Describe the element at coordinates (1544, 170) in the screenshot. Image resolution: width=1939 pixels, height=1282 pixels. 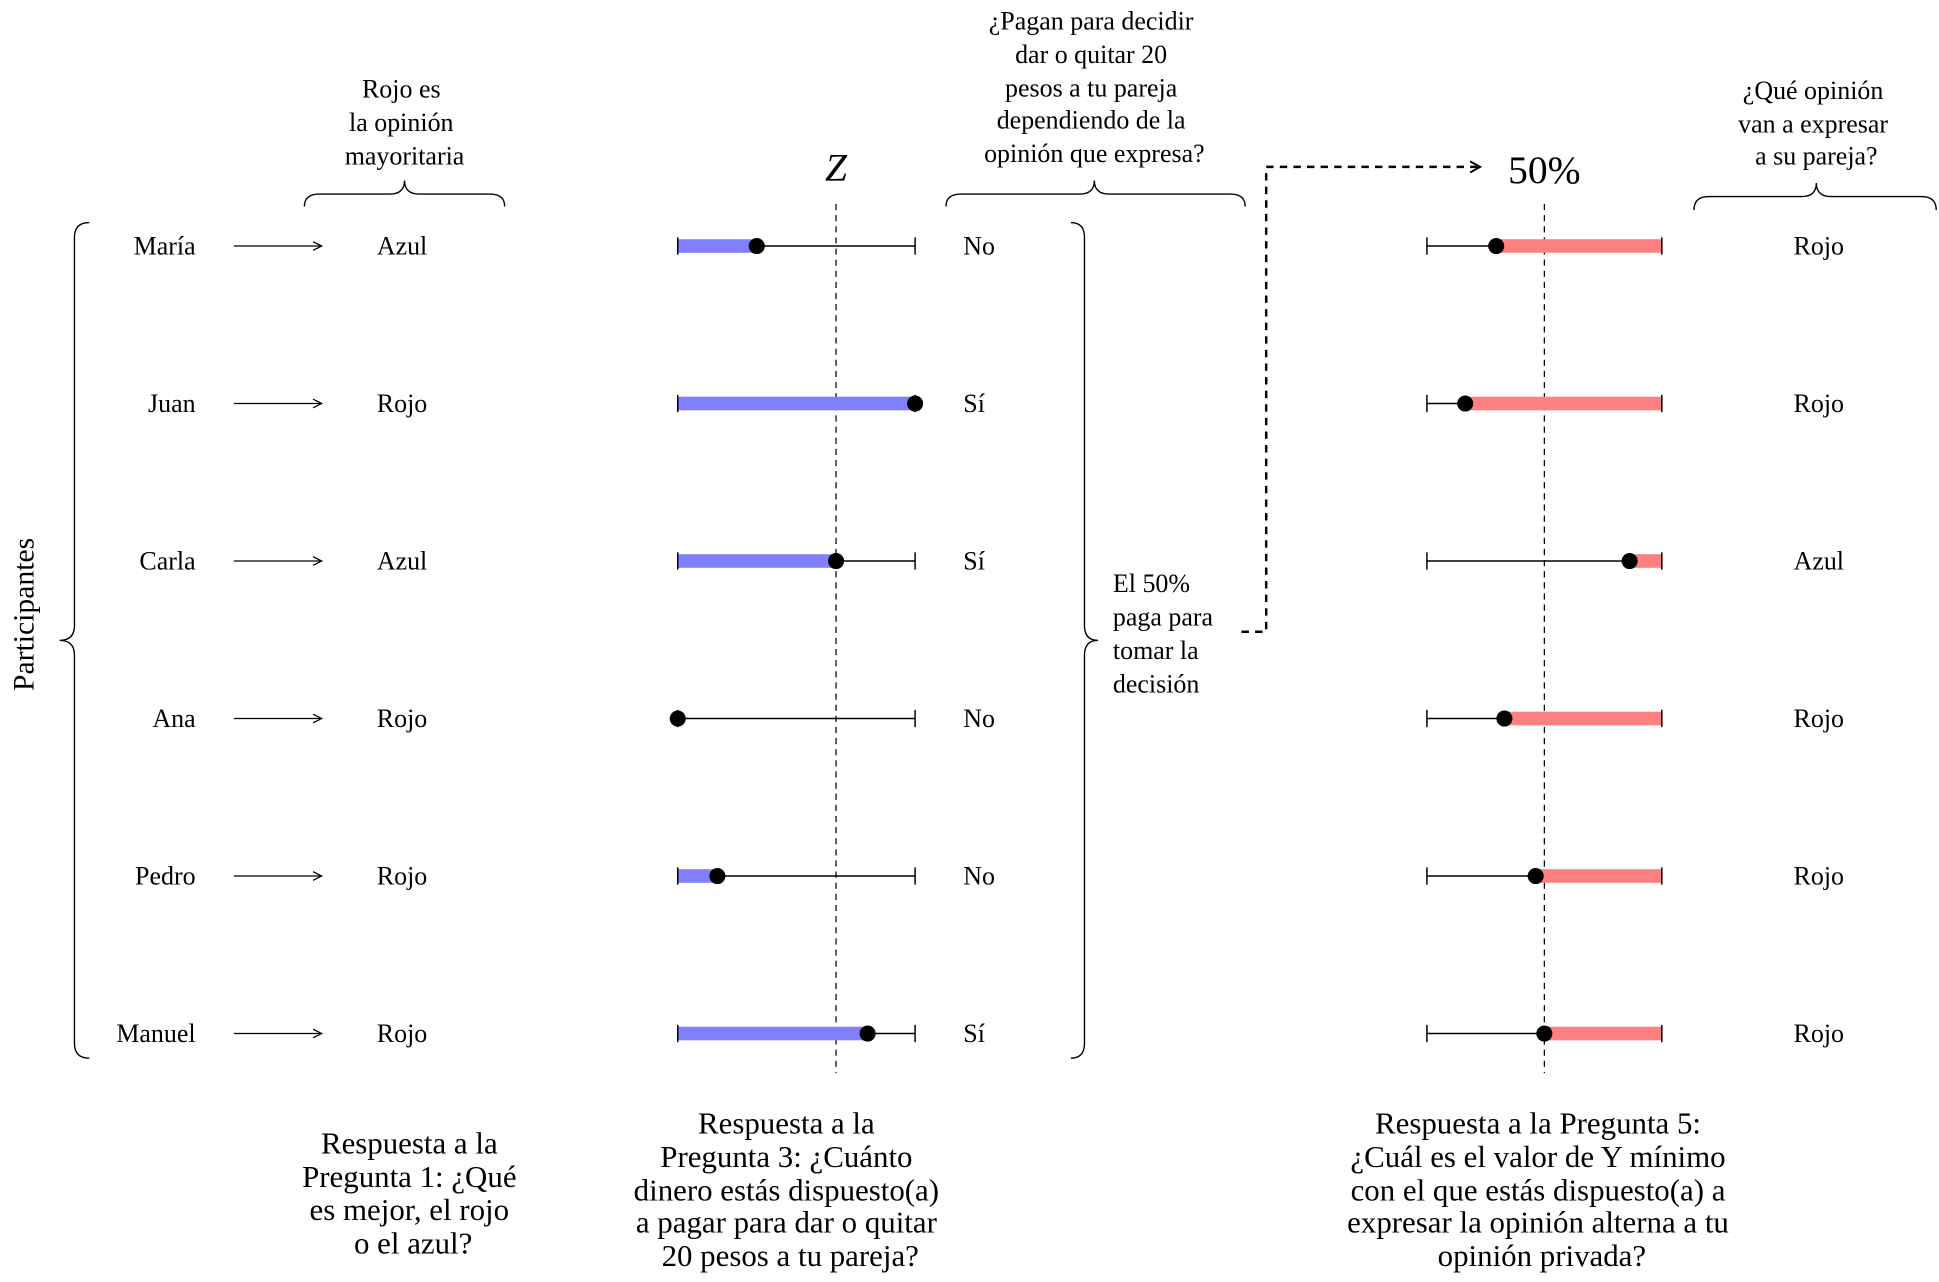
I see `fifty-percent-threshold-label: 50%` at that location.